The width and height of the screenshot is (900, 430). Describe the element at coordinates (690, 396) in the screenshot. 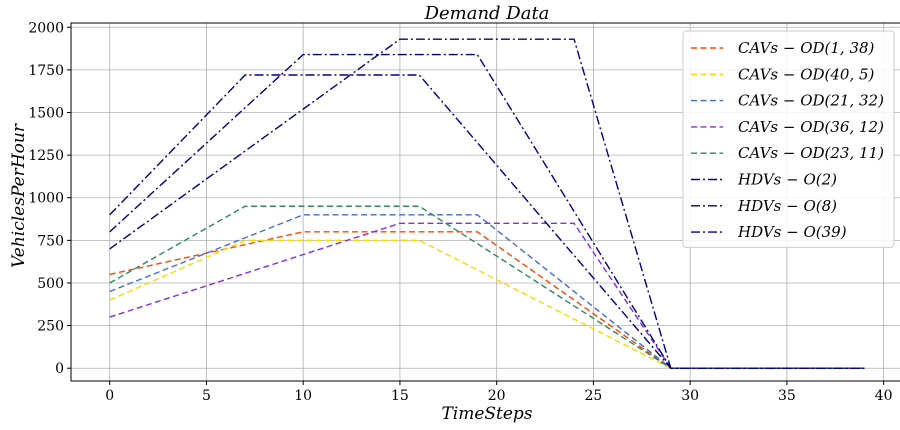

I see `x-tick-label: 30` at that location.